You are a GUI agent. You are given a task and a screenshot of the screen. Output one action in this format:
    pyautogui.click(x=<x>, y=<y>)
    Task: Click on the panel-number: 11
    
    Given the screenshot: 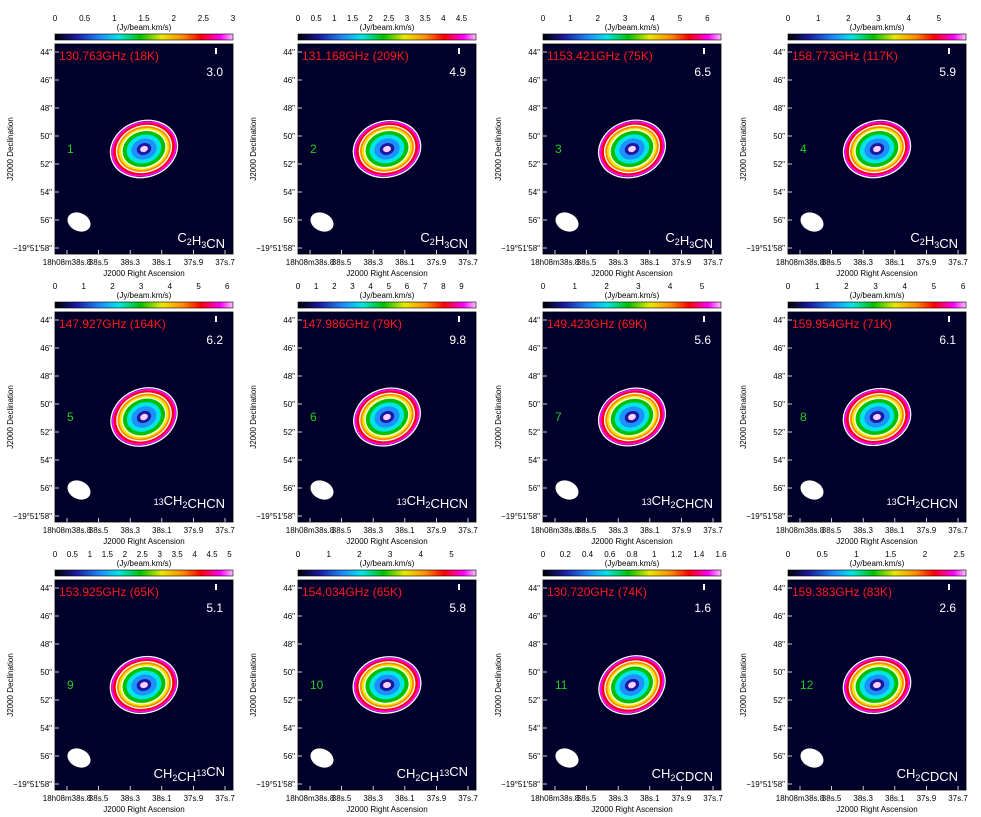 What is the action you would take?
    pyautogui.click(x=561, y=685)
    